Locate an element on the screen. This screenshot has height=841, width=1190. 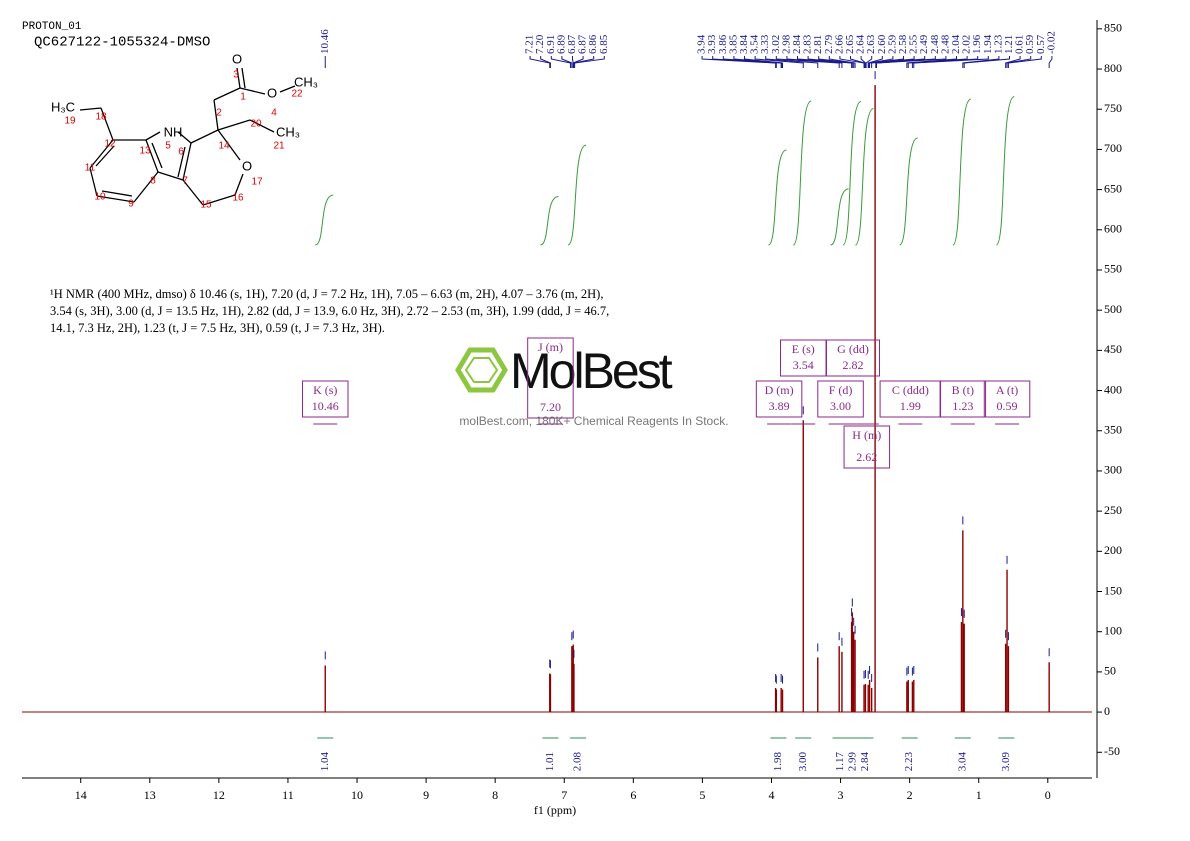
peak-label: 3.93 is located at coordinates (712, 44).